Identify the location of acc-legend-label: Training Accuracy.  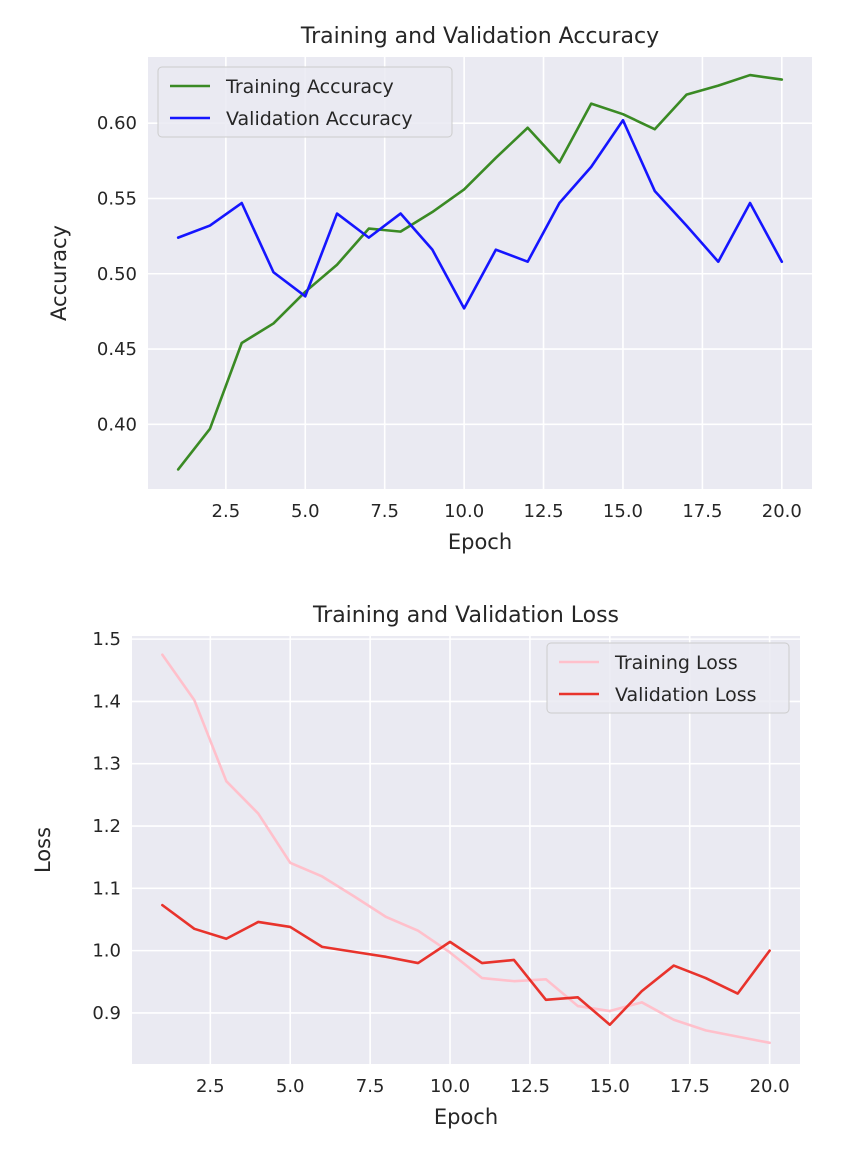
(309, 87).